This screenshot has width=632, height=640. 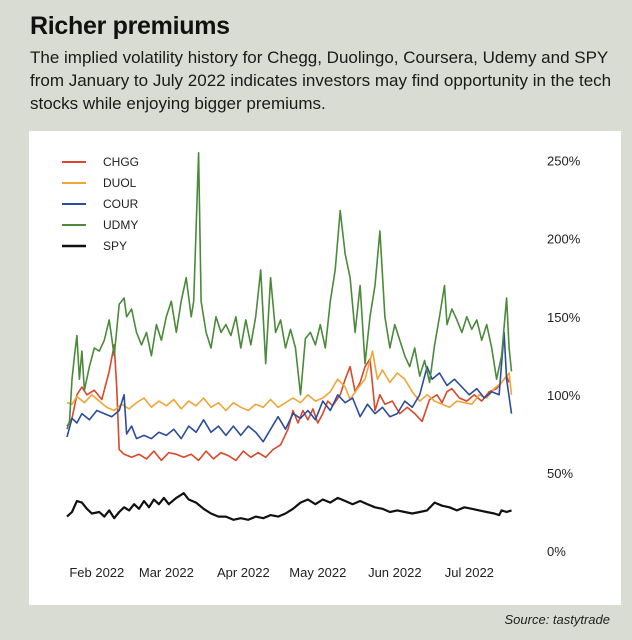 What do you see at coordinates (96, 572) in the screenshot?
I see `x-tick-label: Feb 2022` at bounding box center [96, 572].